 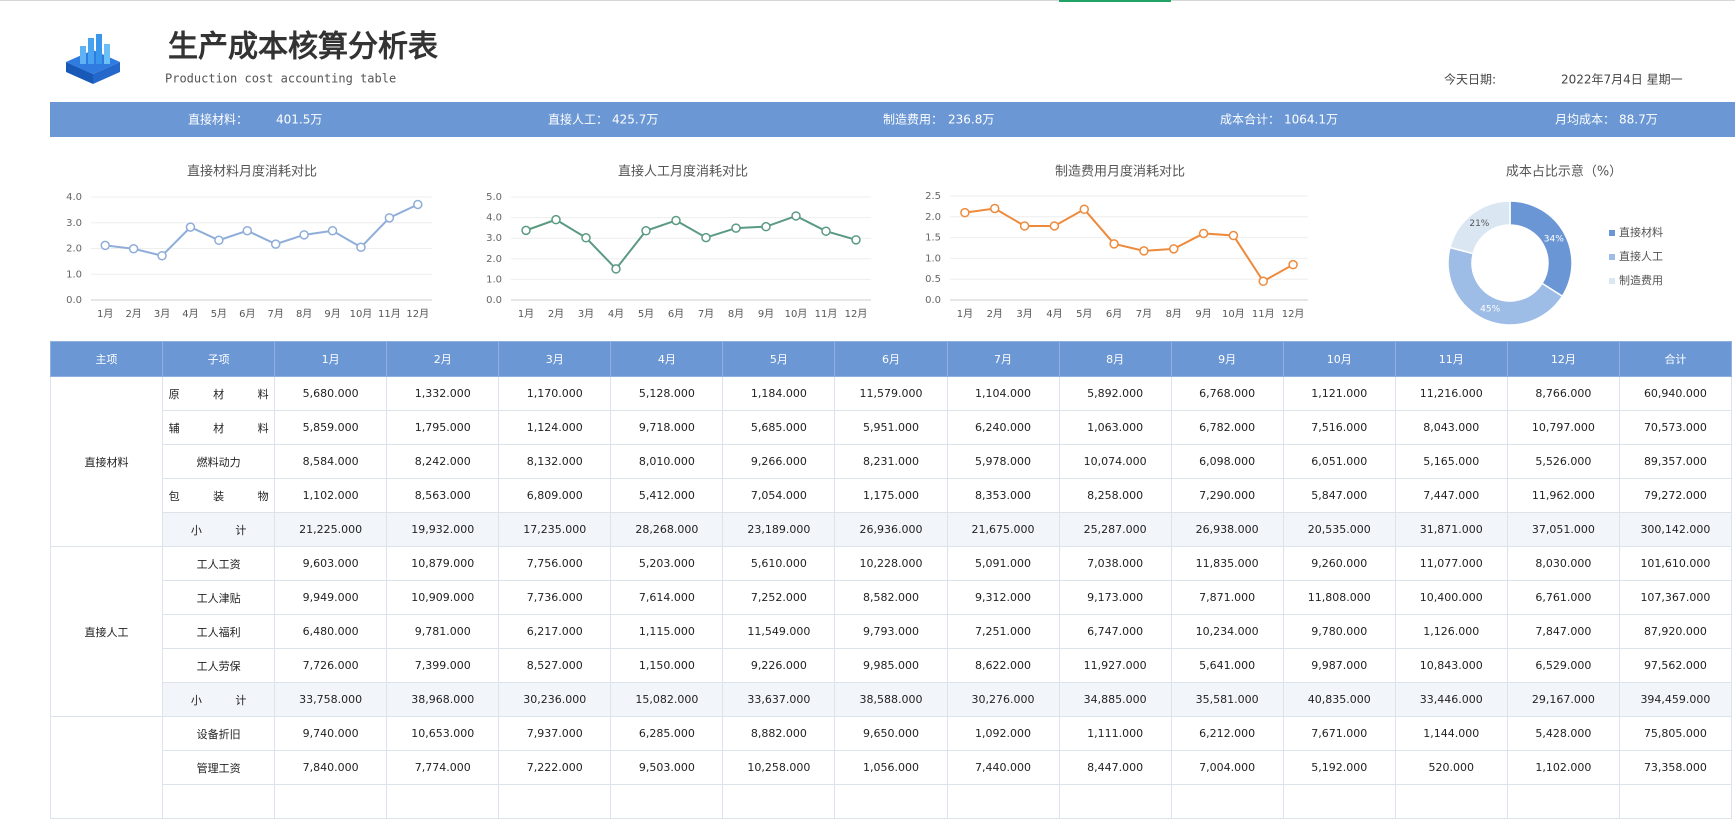 I want to click on cell: 1,102.000, so click(x=1563, y=767).